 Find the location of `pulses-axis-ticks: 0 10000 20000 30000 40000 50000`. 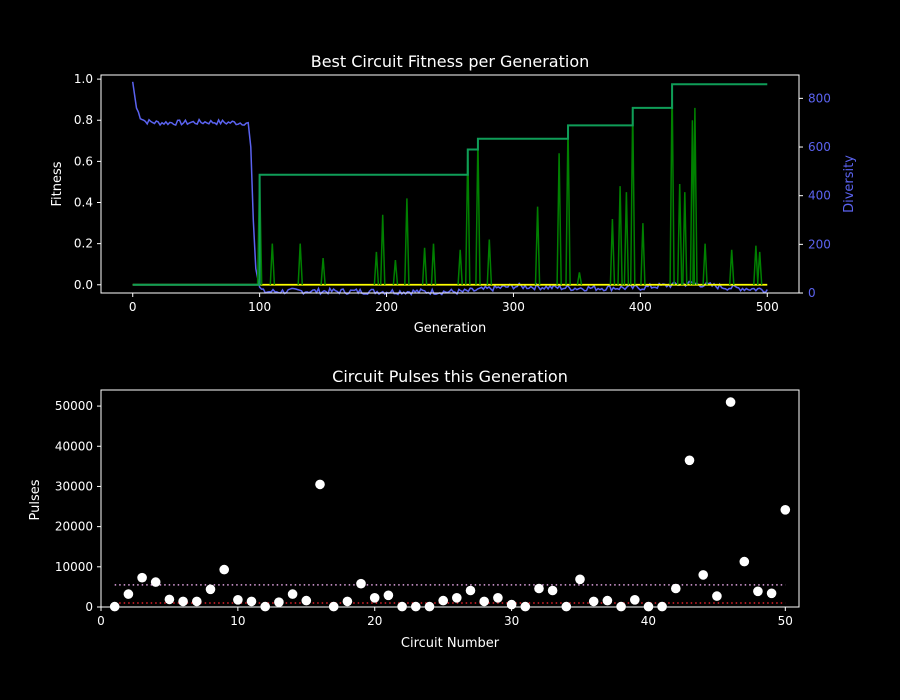

pulses-axis-ticks: 0 10000 20000 30000 40000 50000 is located at coordinates (78, 506).